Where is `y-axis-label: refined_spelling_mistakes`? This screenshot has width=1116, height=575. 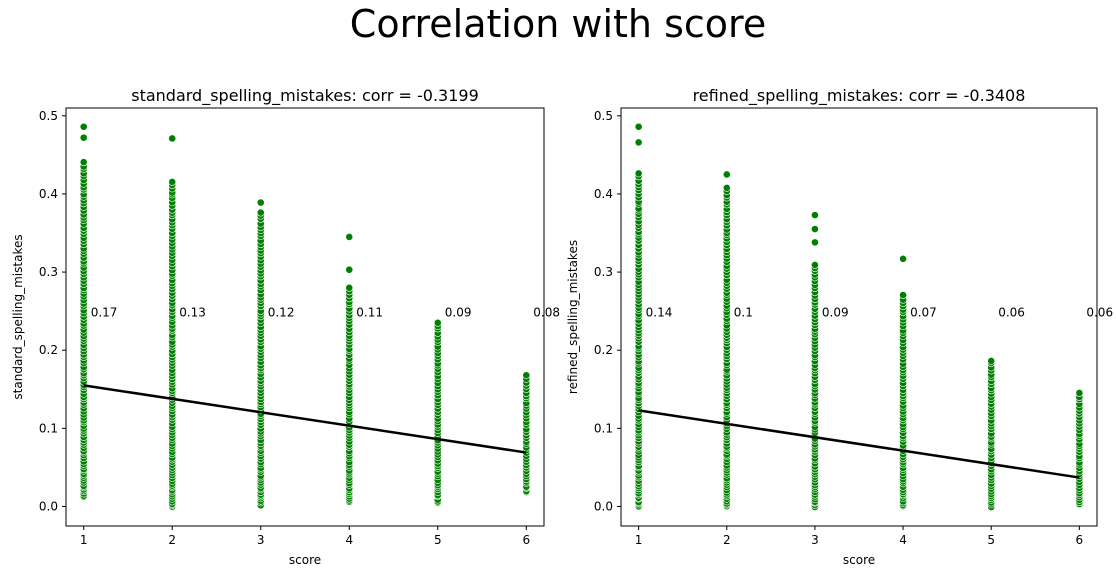
y-axis-label: refined_spelling_mistakes is located at coordinates (573, 317).